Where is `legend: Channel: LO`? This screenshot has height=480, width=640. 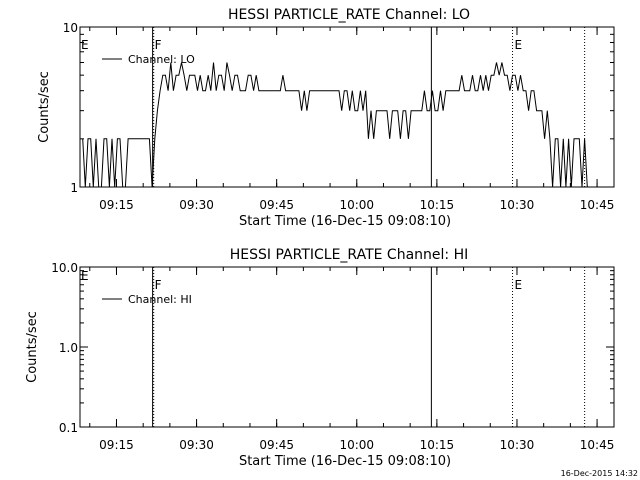 legend: Channel: LO is located at coordinates (148, 59).